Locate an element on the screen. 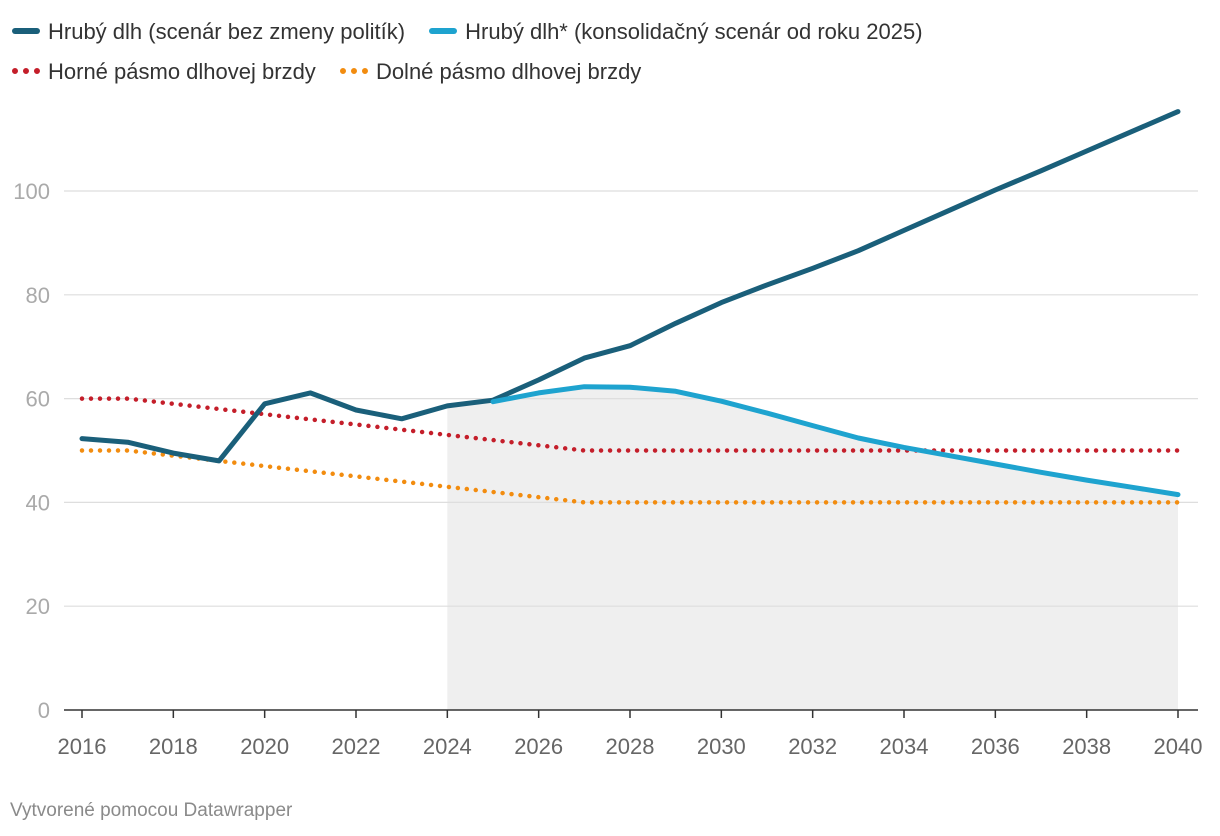 The image size is (1220, 836). legend-swatch-consolidation is located at coordinates (443, 31).